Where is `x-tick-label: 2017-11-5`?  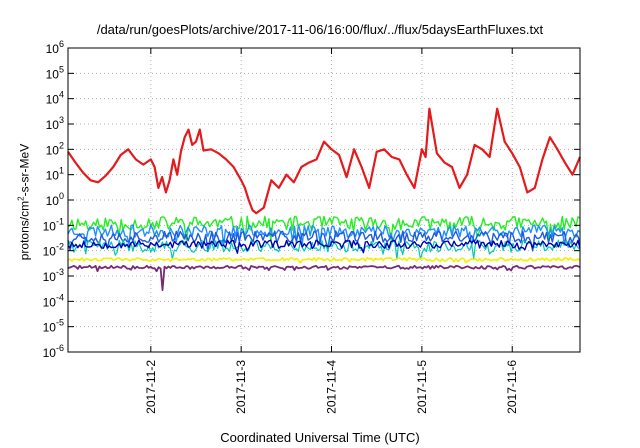
x-tick-label: 2017-11-5 is located at coordinates (422, 387).